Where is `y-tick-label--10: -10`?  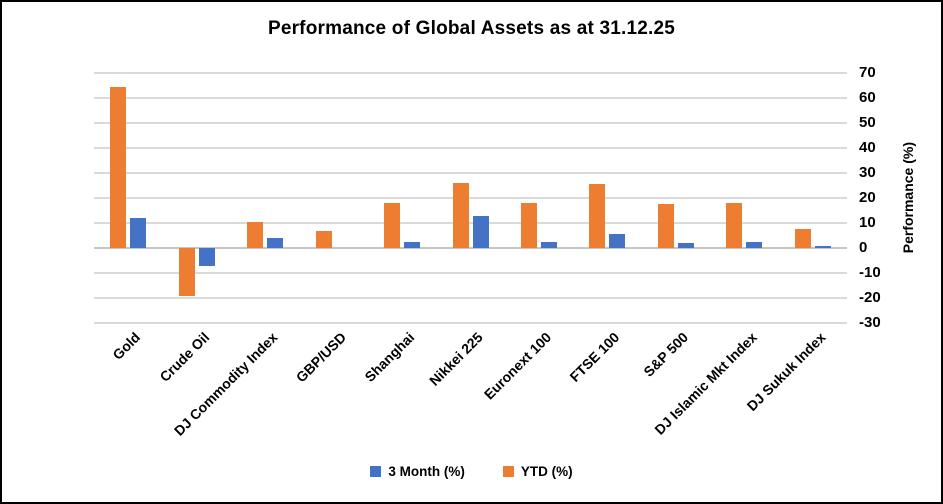 y-tick-label--10: -10 is located at coordinates (870, 272).